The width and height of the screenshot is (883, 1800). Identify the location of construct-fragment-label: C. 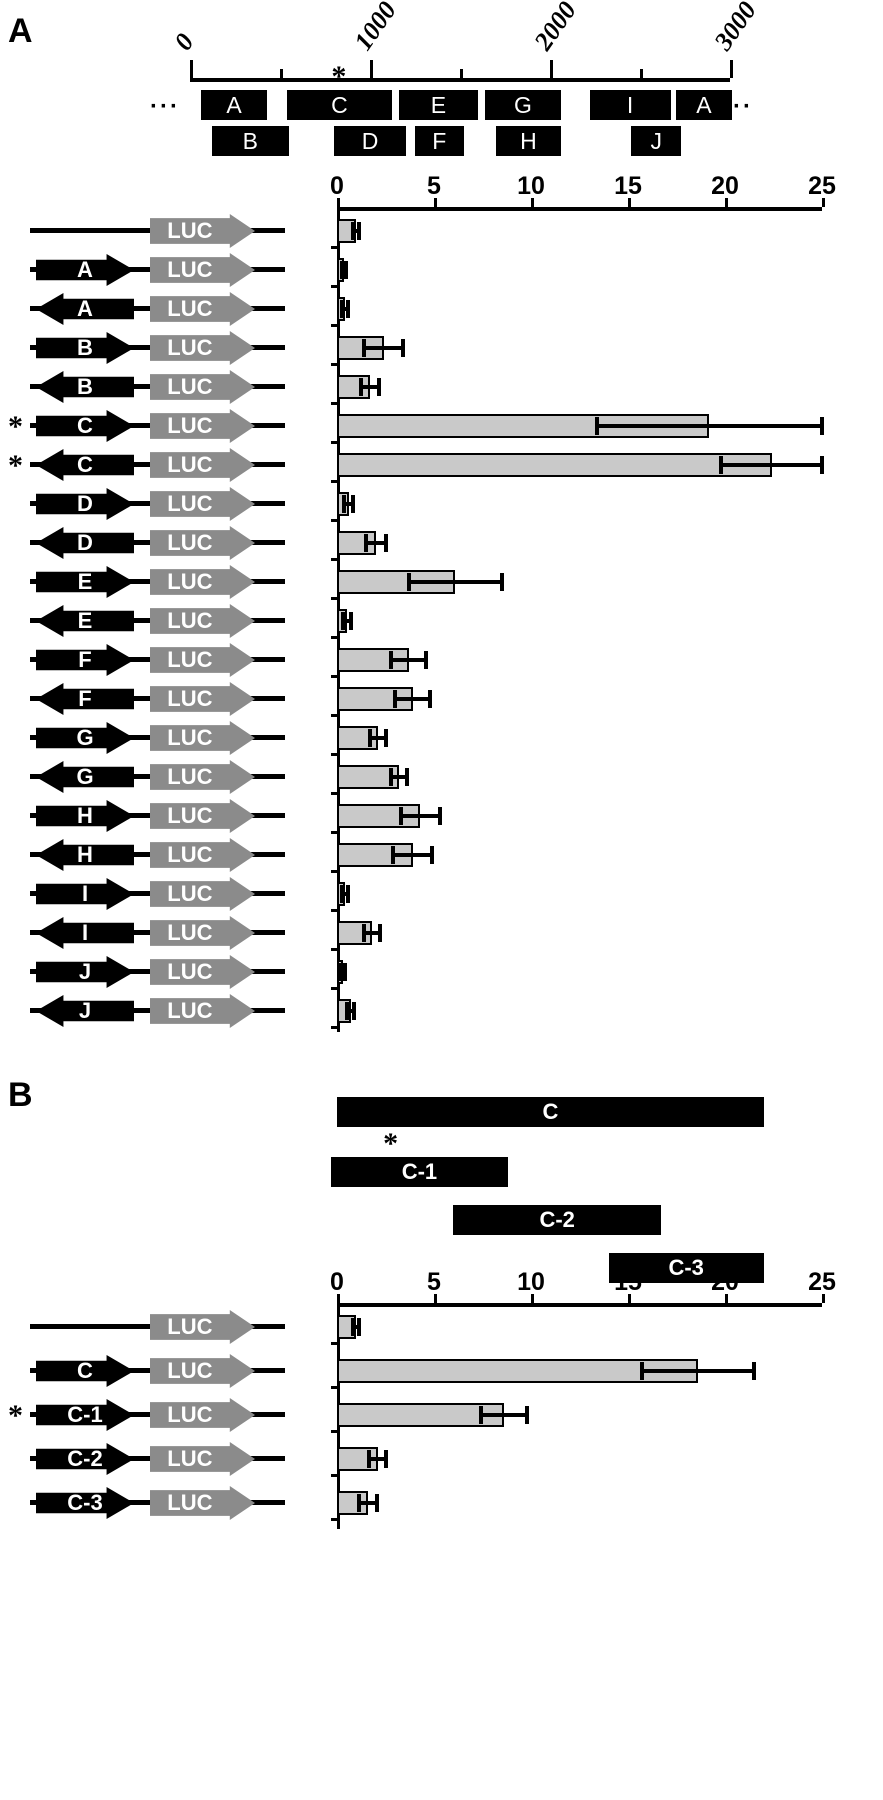
(85, 464).